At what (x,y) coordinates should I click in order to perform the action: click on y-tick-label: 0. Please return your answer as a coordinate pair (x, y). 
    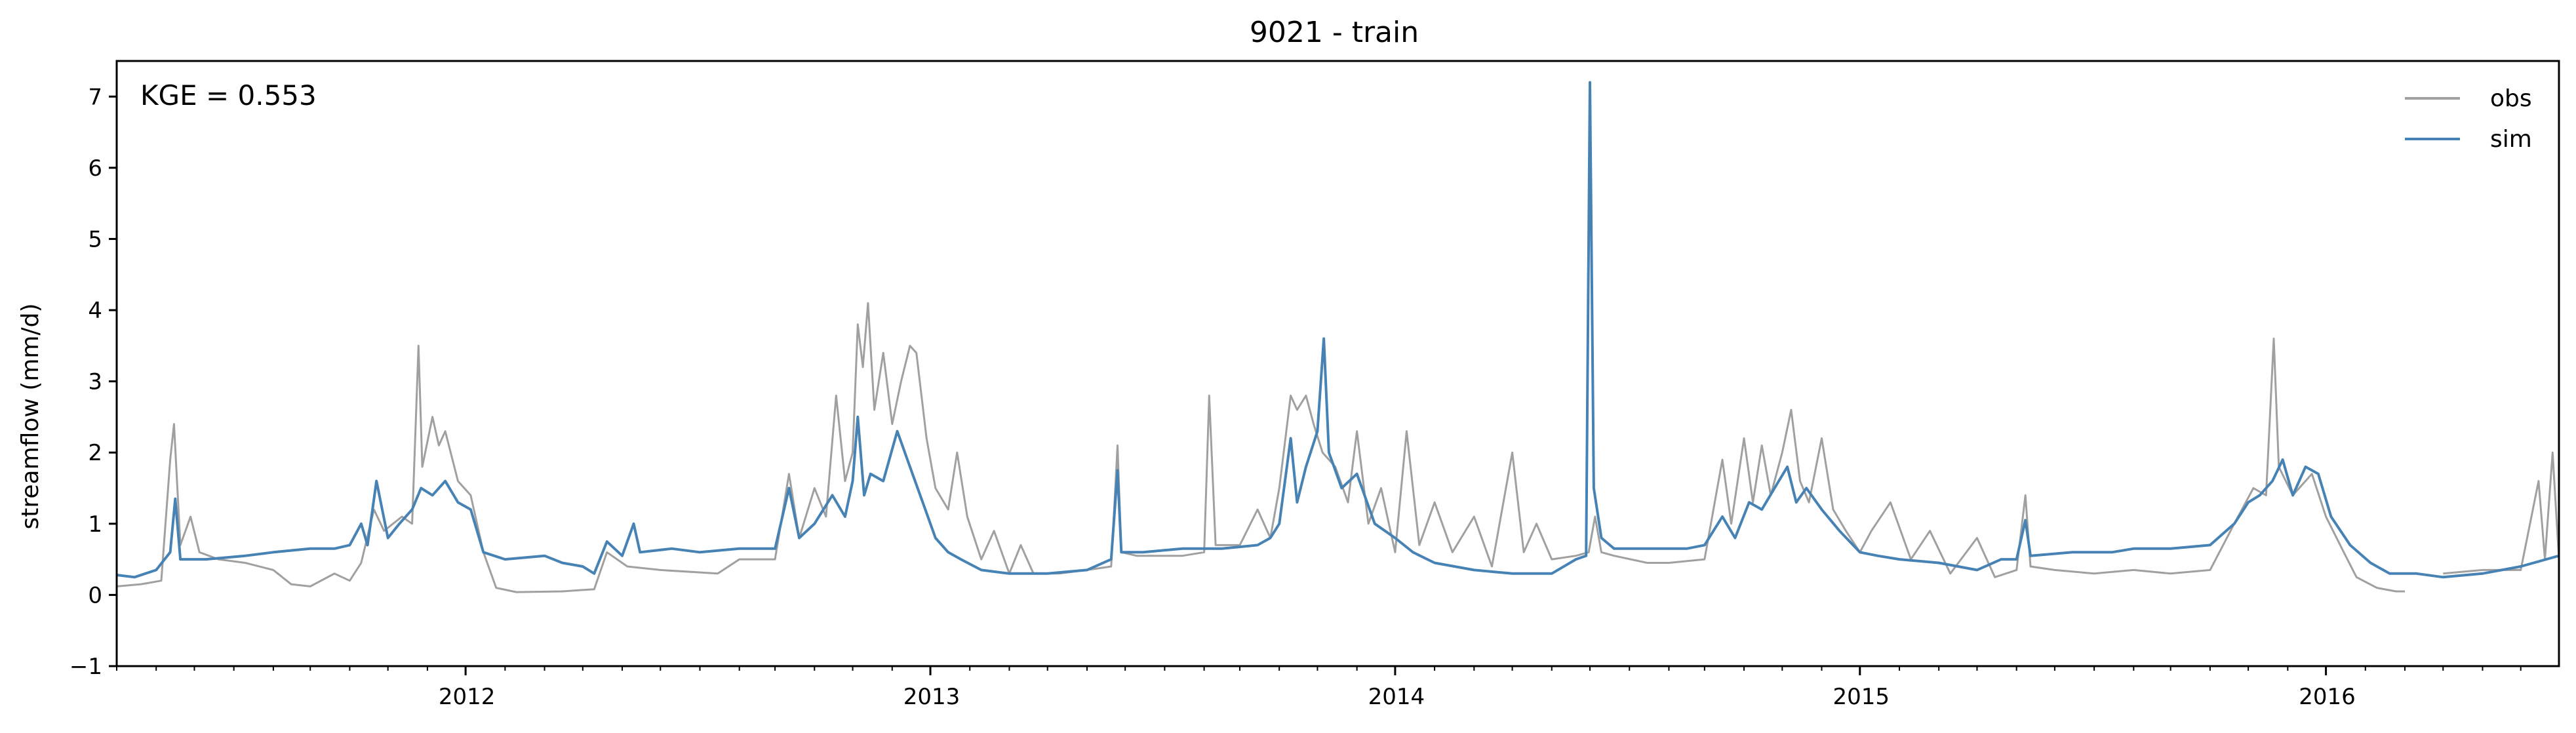
    Looking at the image, I should click on (95, 595).